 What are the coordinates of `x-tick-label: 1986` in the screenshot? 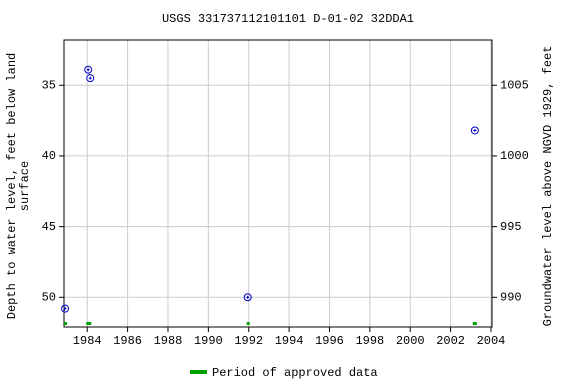 It's located at (127, 341).